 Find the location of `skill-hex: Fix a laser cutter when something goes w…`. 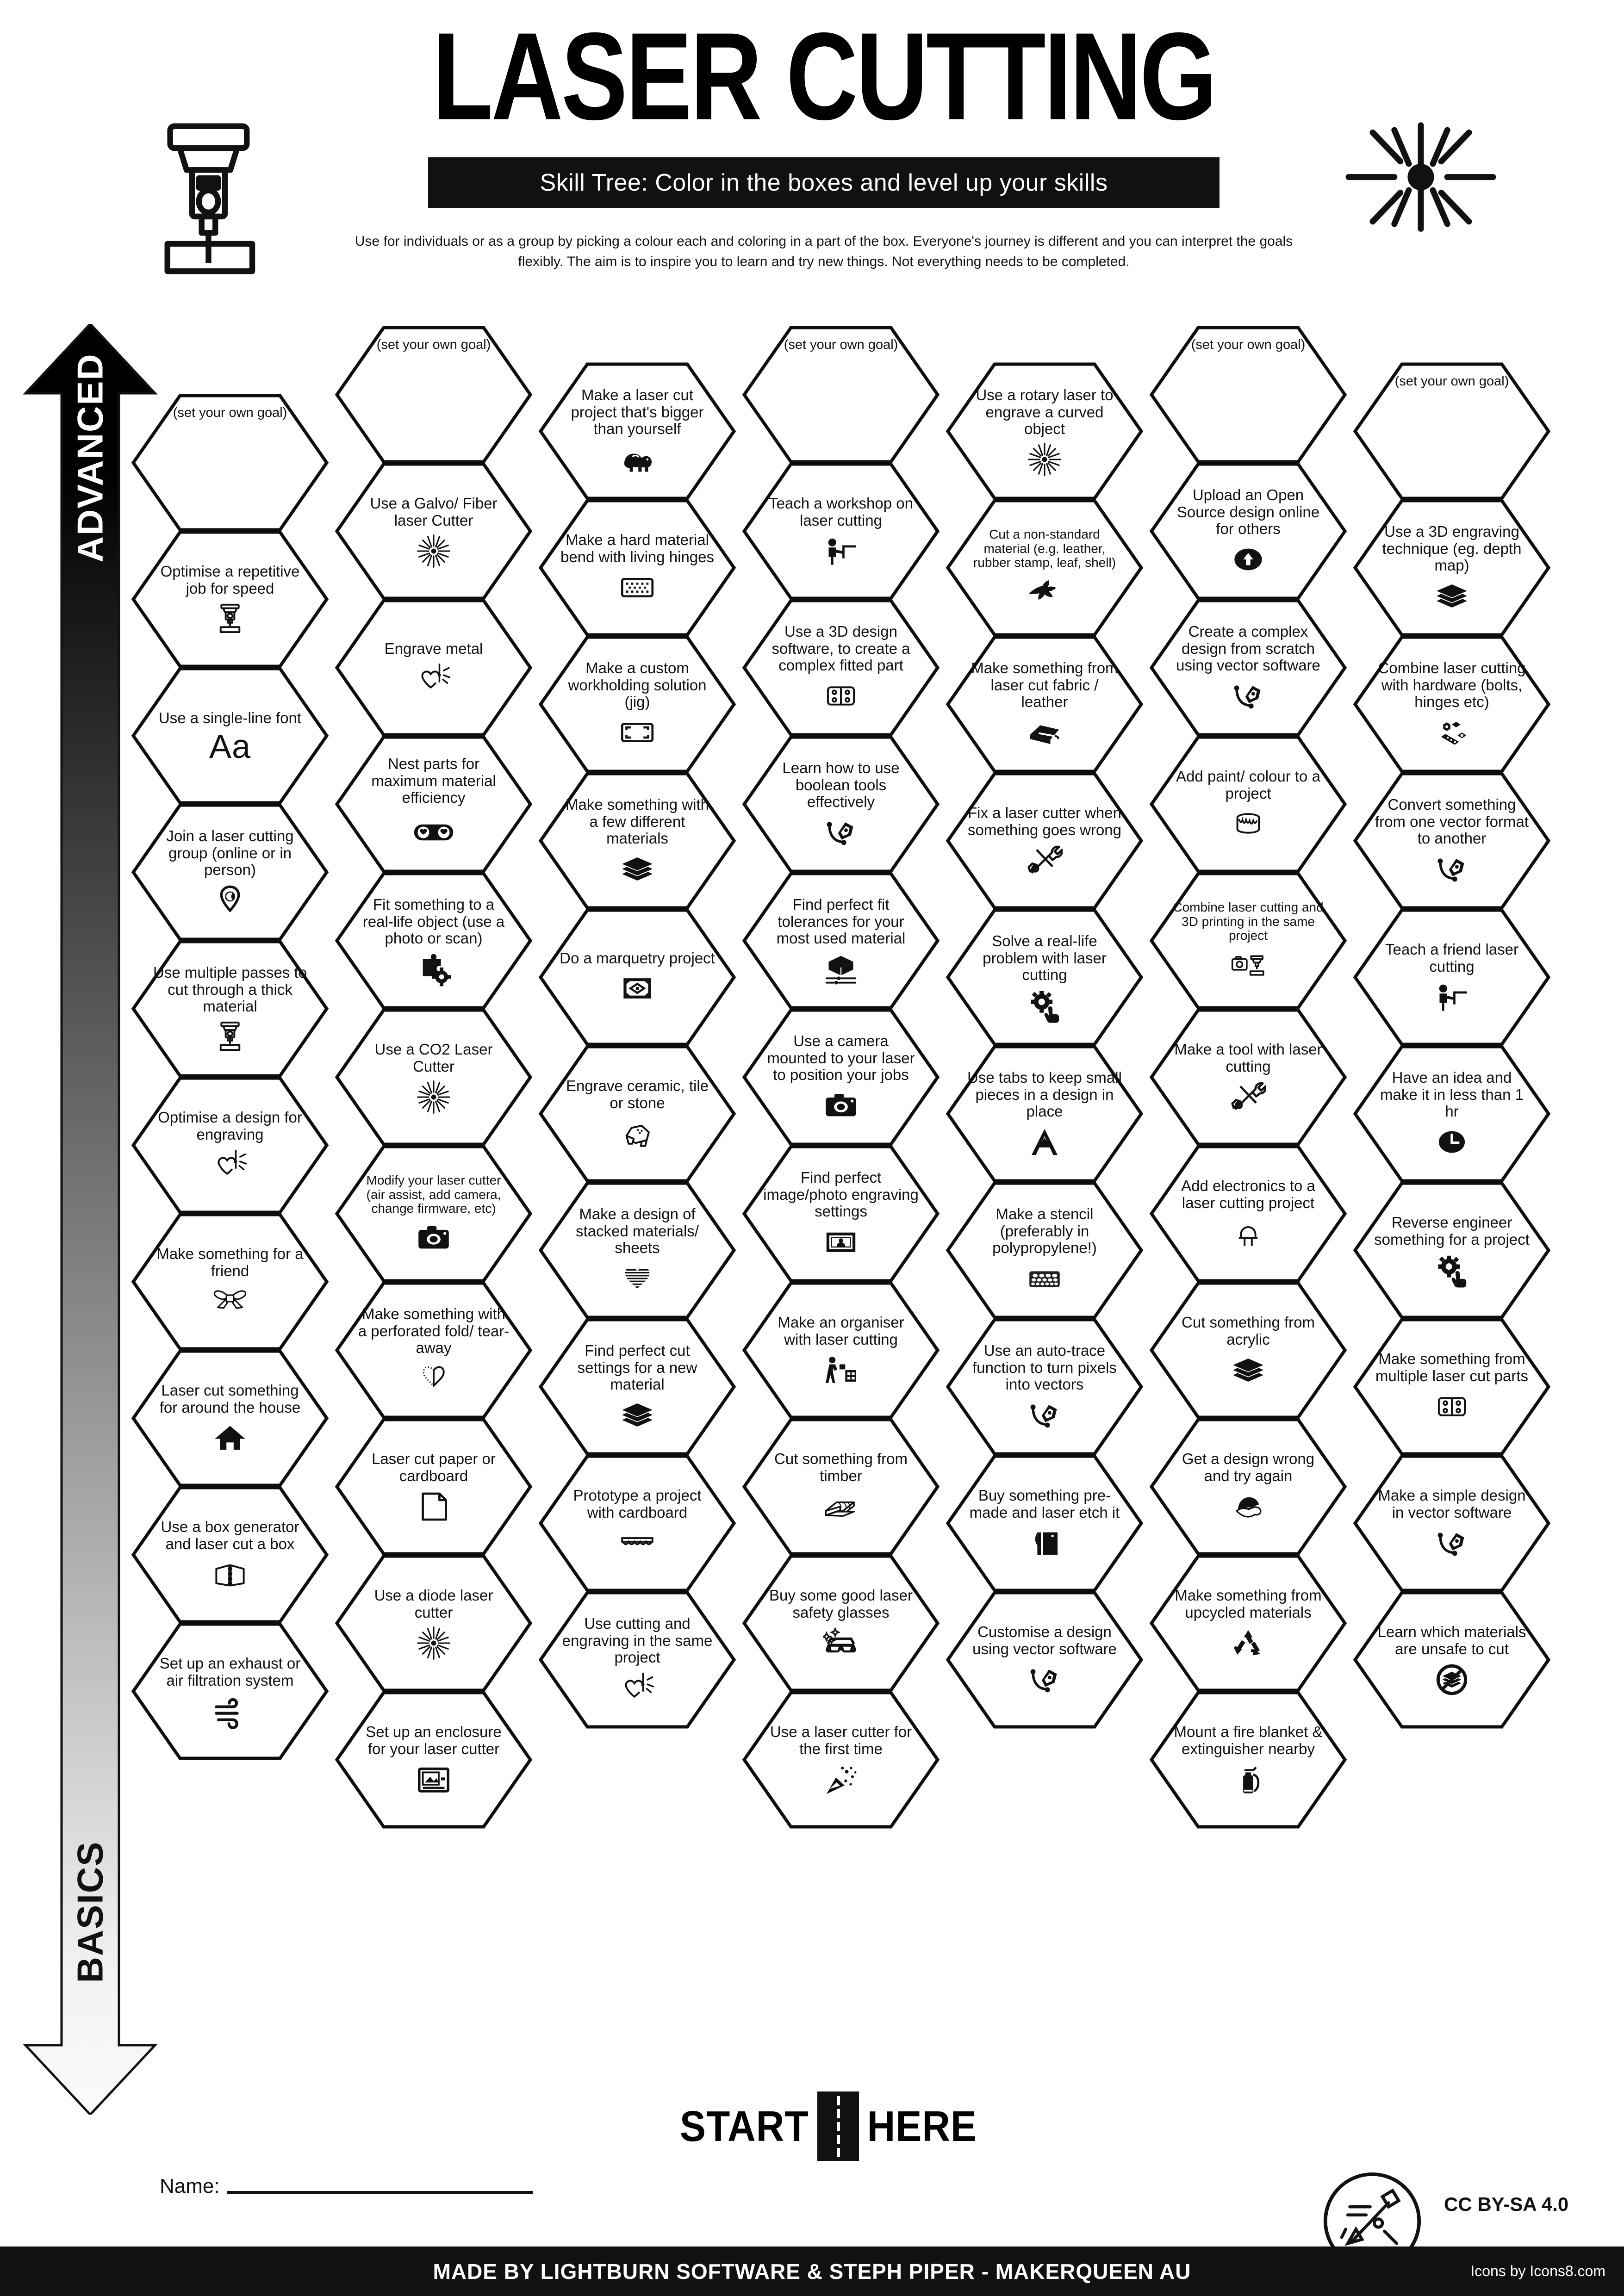

skill-hex: Fix a laser cutter when something goes w… is located at coordinates (1045, 841).